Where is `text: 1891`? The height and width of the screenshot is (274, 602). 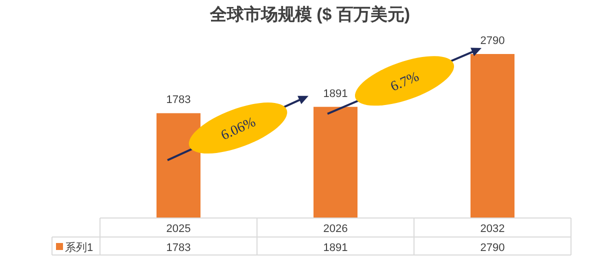
text: 1891 is located at coordinates (335, 248).